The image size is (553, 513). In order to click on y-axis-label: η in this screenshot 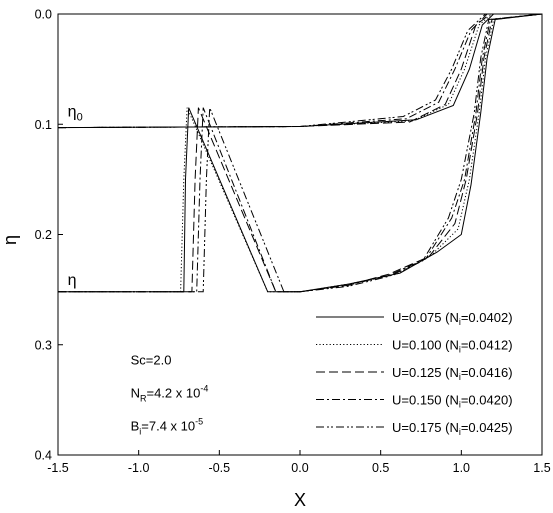, I will do `click(10, 240)`.